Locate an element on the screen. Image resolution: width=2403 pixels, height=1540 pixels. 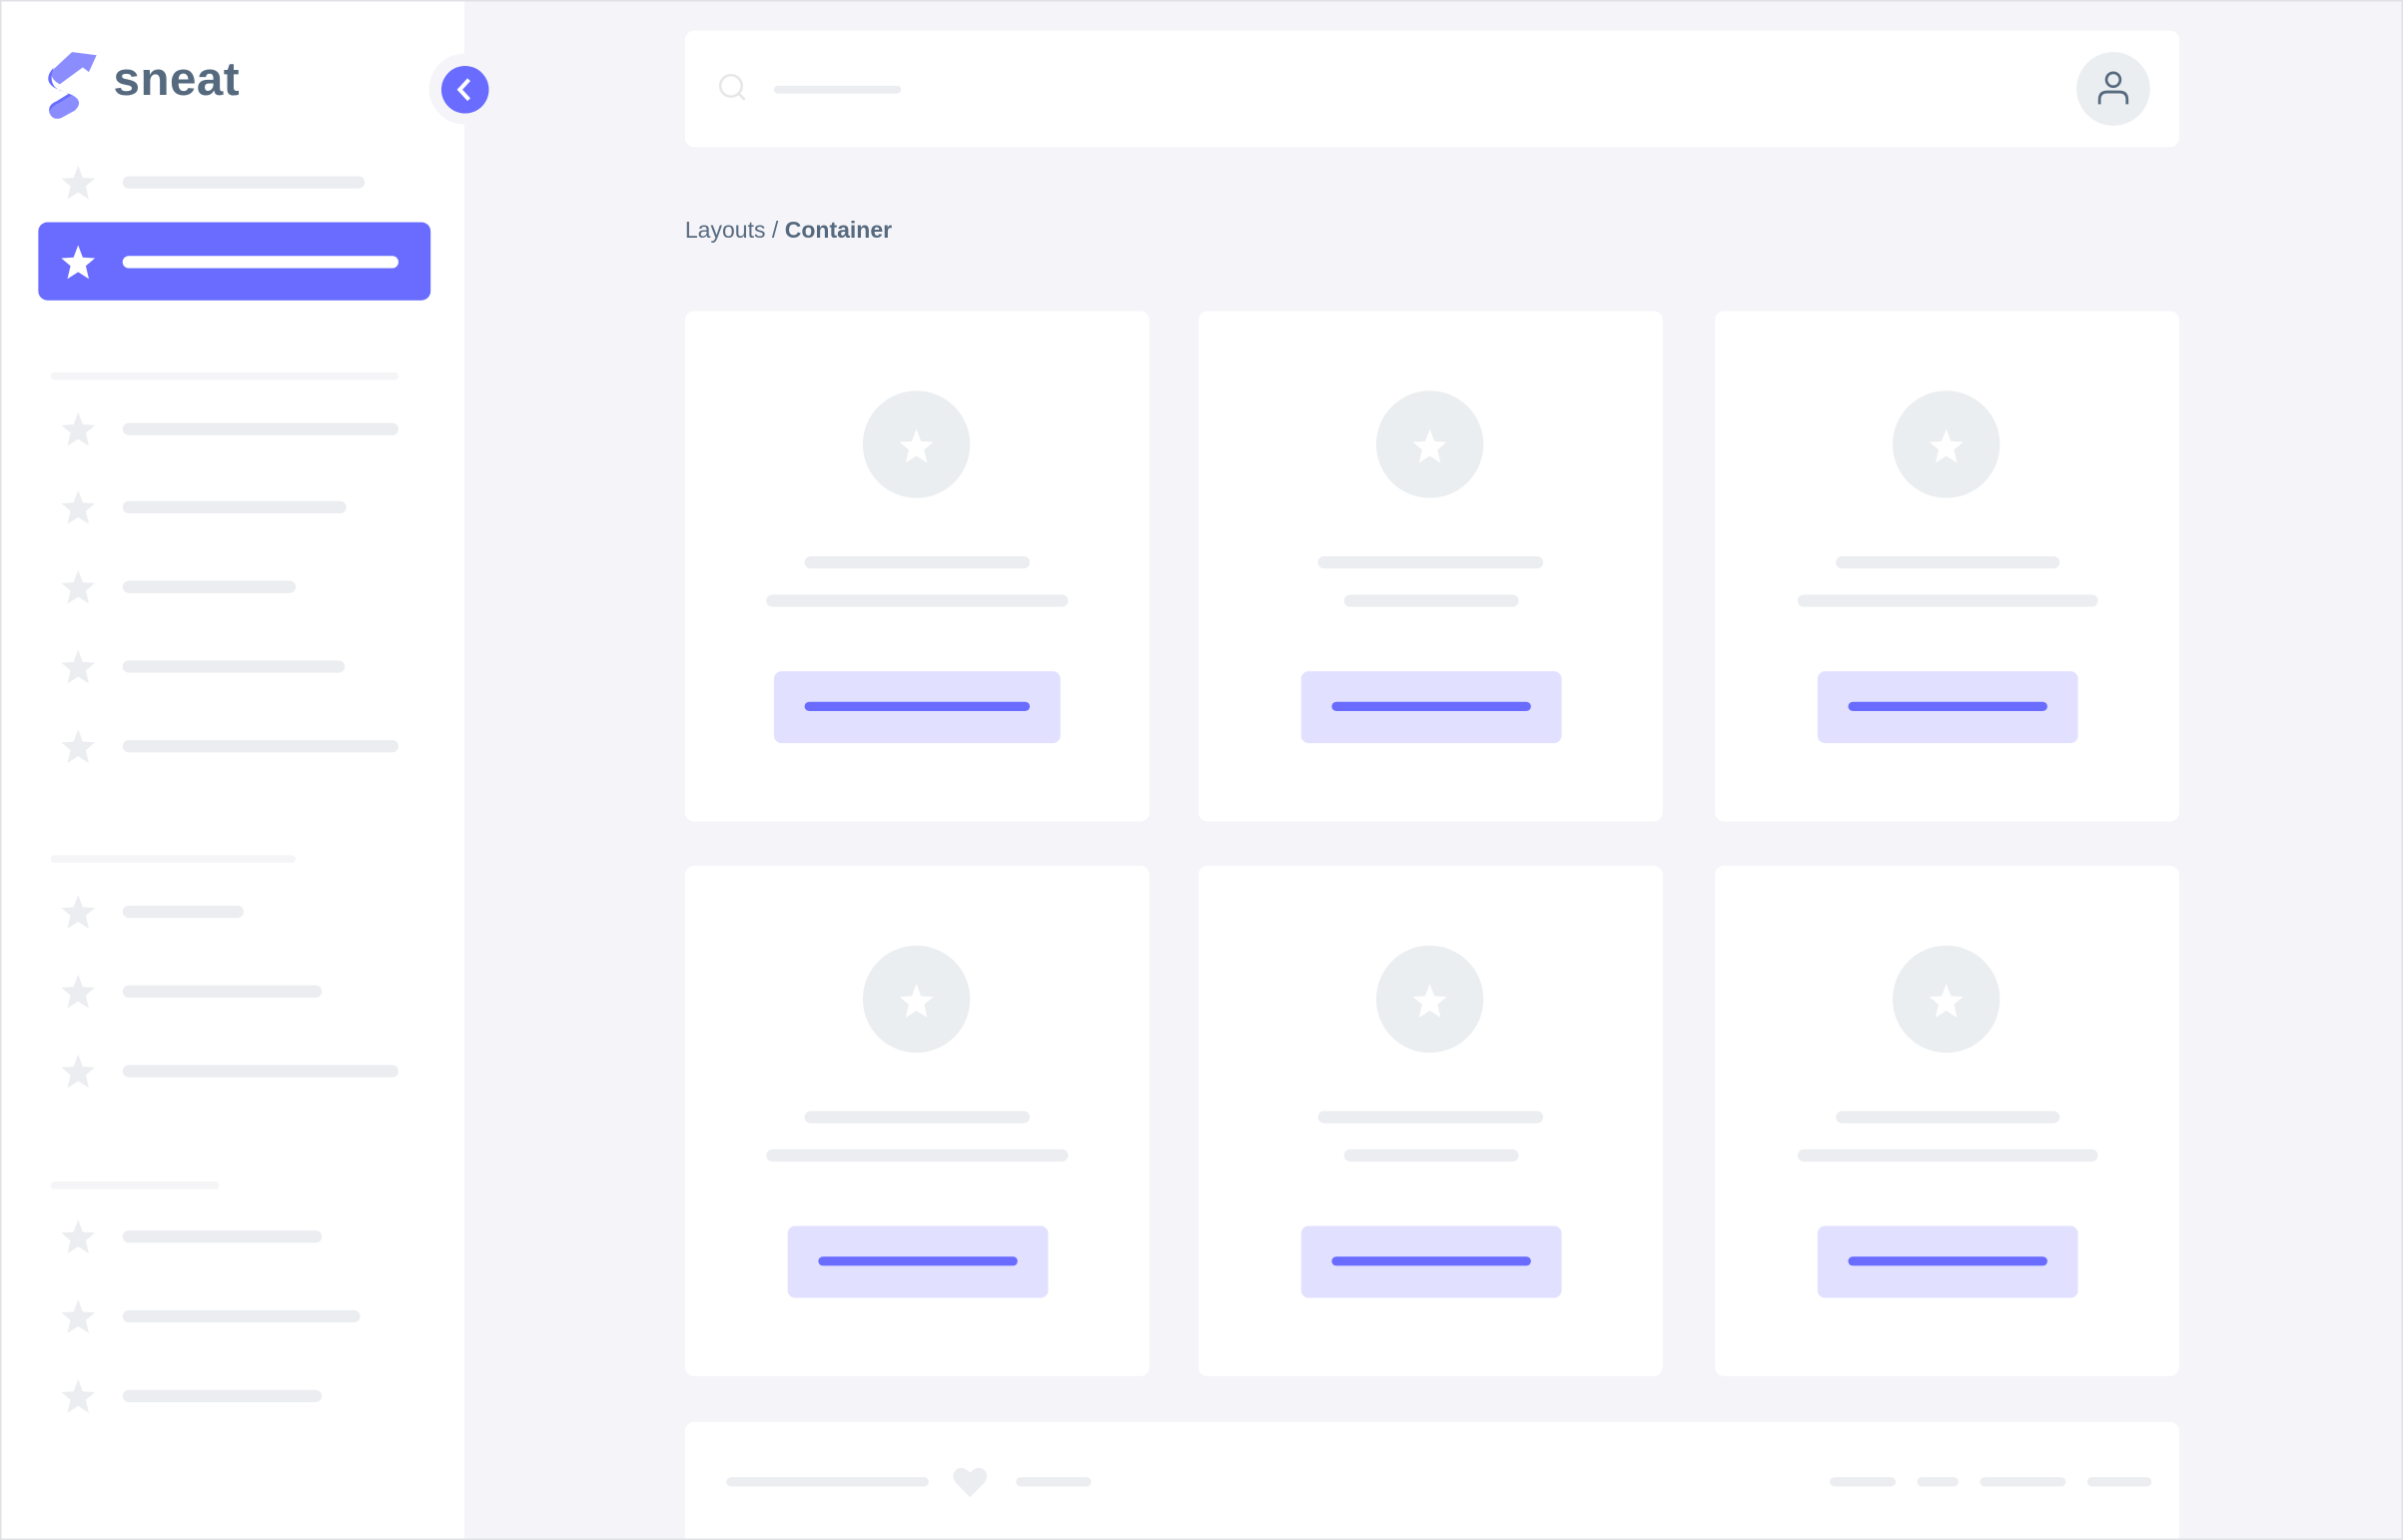
breadcrumb-parent: Layouts is located at coordinates (725, 230).